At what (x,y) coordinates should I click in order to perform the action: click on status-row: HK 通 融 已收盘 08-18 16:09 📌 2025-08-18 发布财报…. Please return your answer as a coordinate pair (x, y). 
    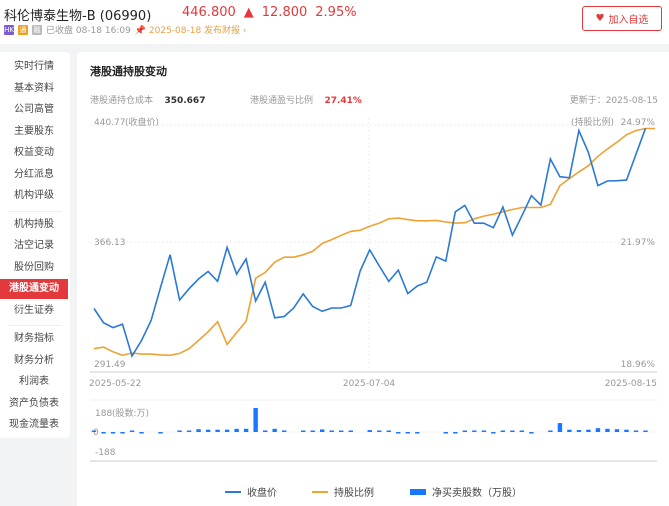
    Looking at the image, I should click on (125, 29).